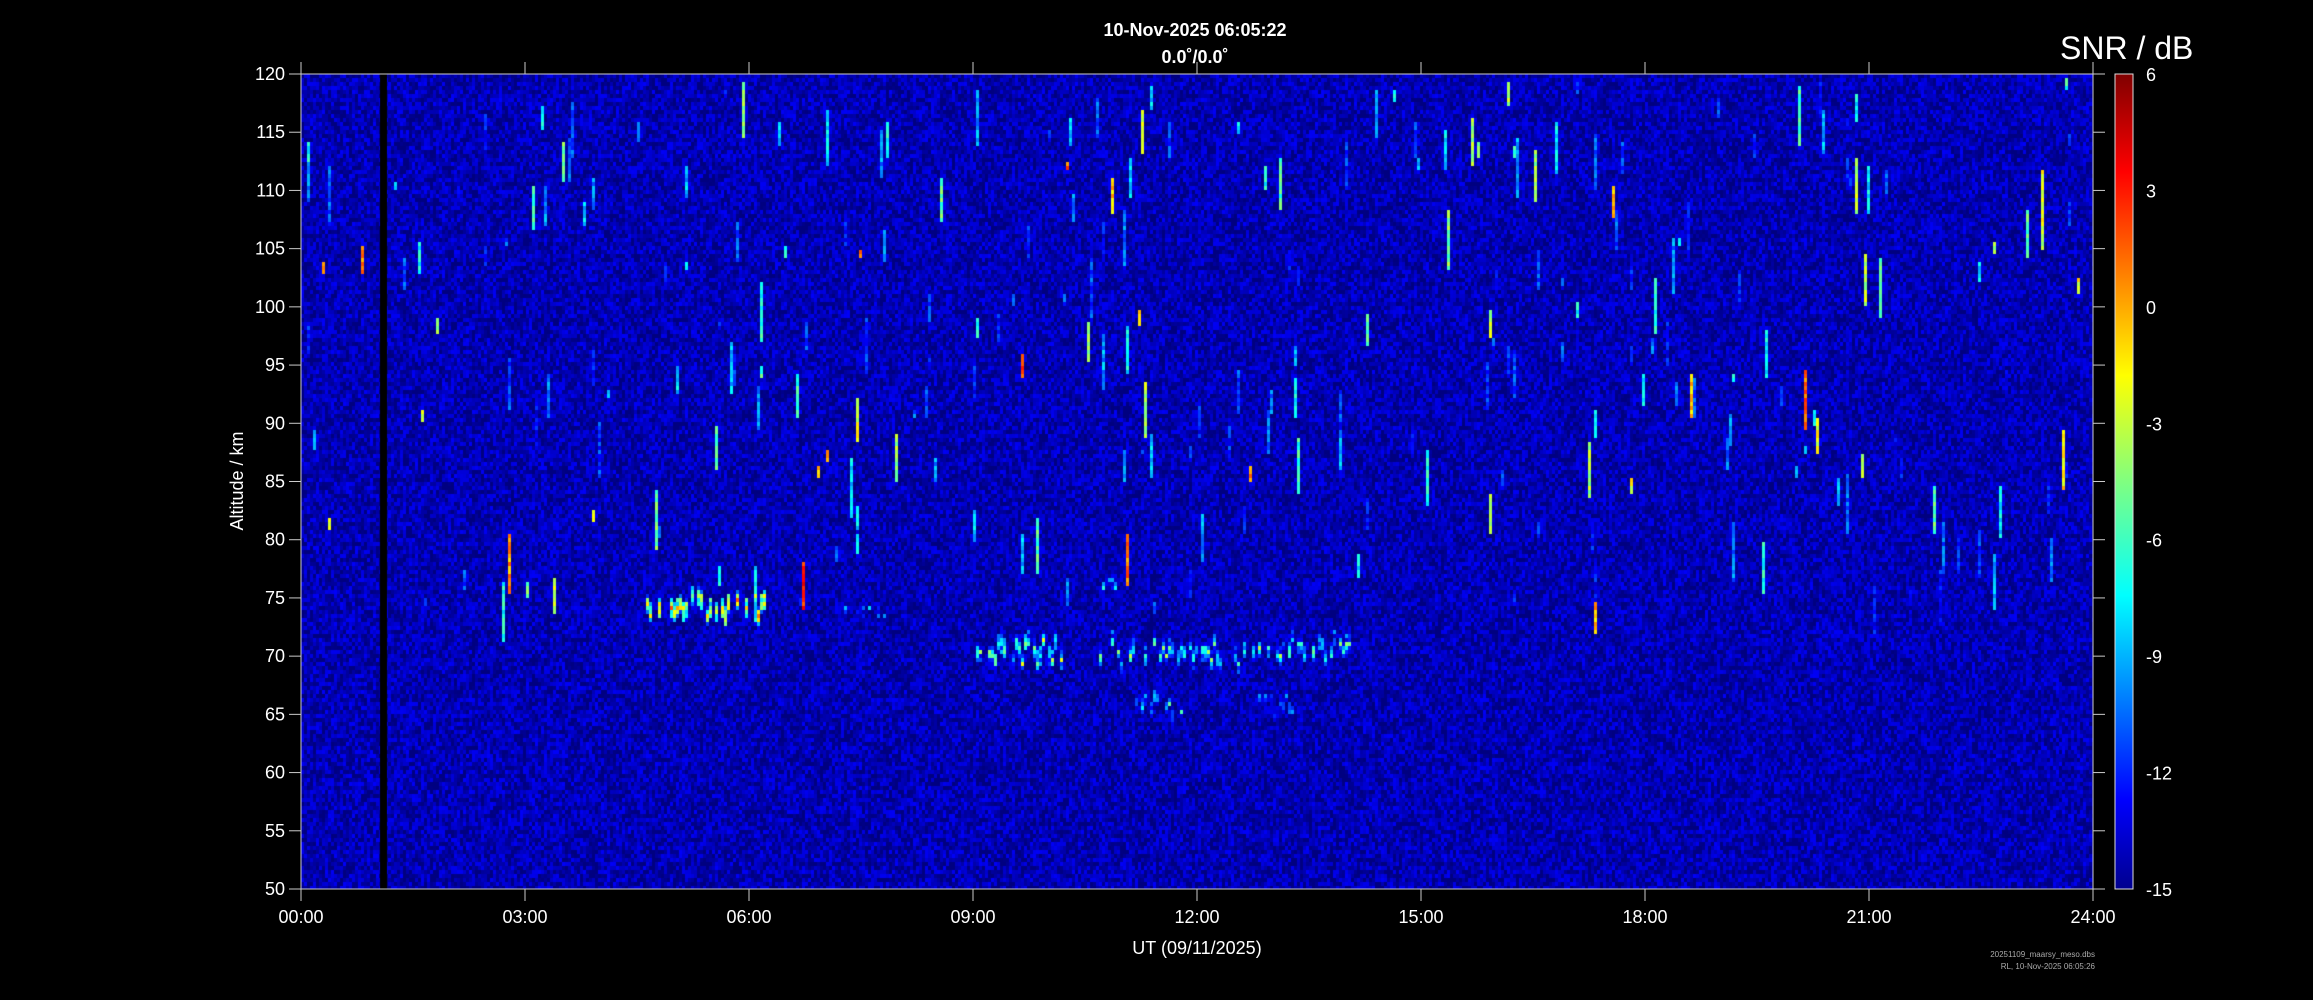 This screenshot has height=1000, width=2313. Describe the element at coordinates (275, 831) in the screenshot. I see `y-tick-label: 55` at that location.